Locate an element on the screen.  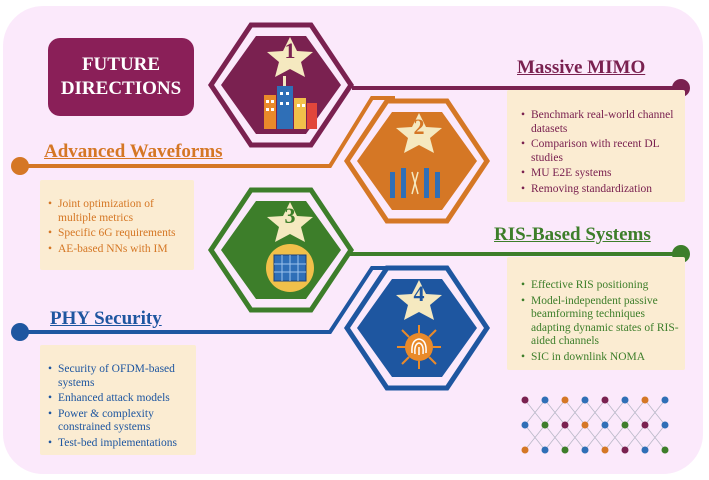
connector-phy is located at coordinates (203, 303).